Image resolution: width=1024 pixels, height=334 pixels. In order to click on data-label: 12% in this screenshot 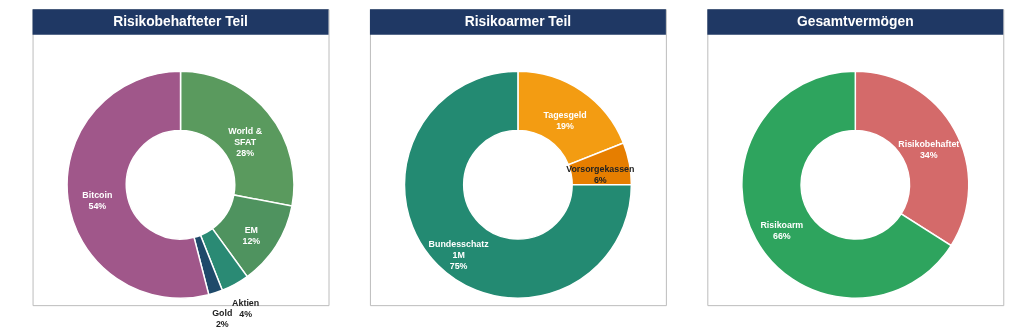, I will do `click(251, 240)`.